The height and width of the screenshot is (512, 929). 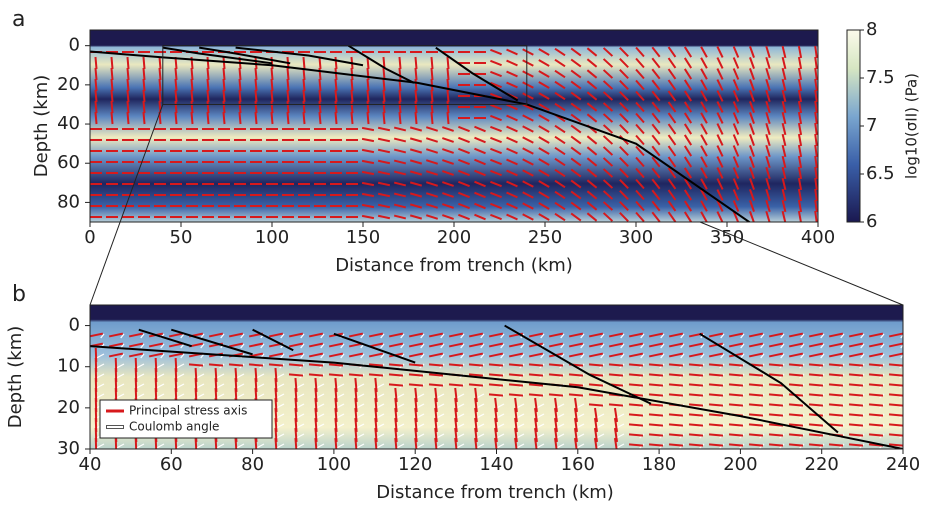 What do you see at coordinates (903, 464) in the screenshot?
I see `x-tick-label: 240` at bounding box center [903, 464].